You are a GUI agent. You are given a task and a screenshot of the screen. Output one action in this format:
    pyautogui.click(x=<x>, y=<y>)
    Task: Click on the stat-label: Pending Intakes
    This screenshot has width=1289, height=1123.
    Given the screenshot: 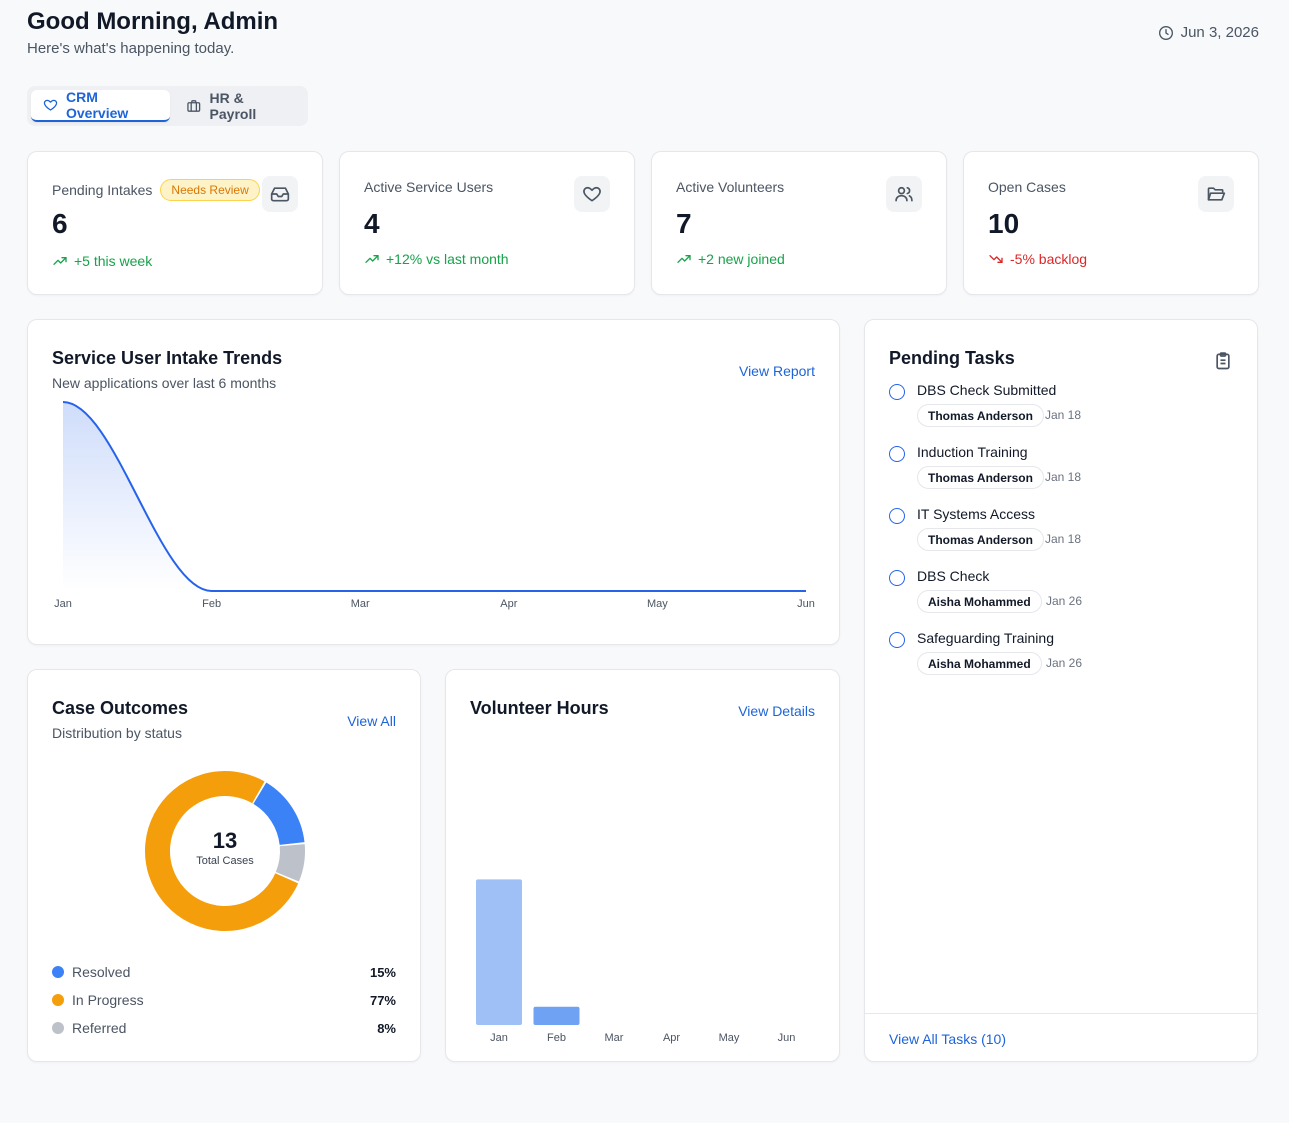 What is the action you would take?
    pyautogui.click(x=102, y=190)
    